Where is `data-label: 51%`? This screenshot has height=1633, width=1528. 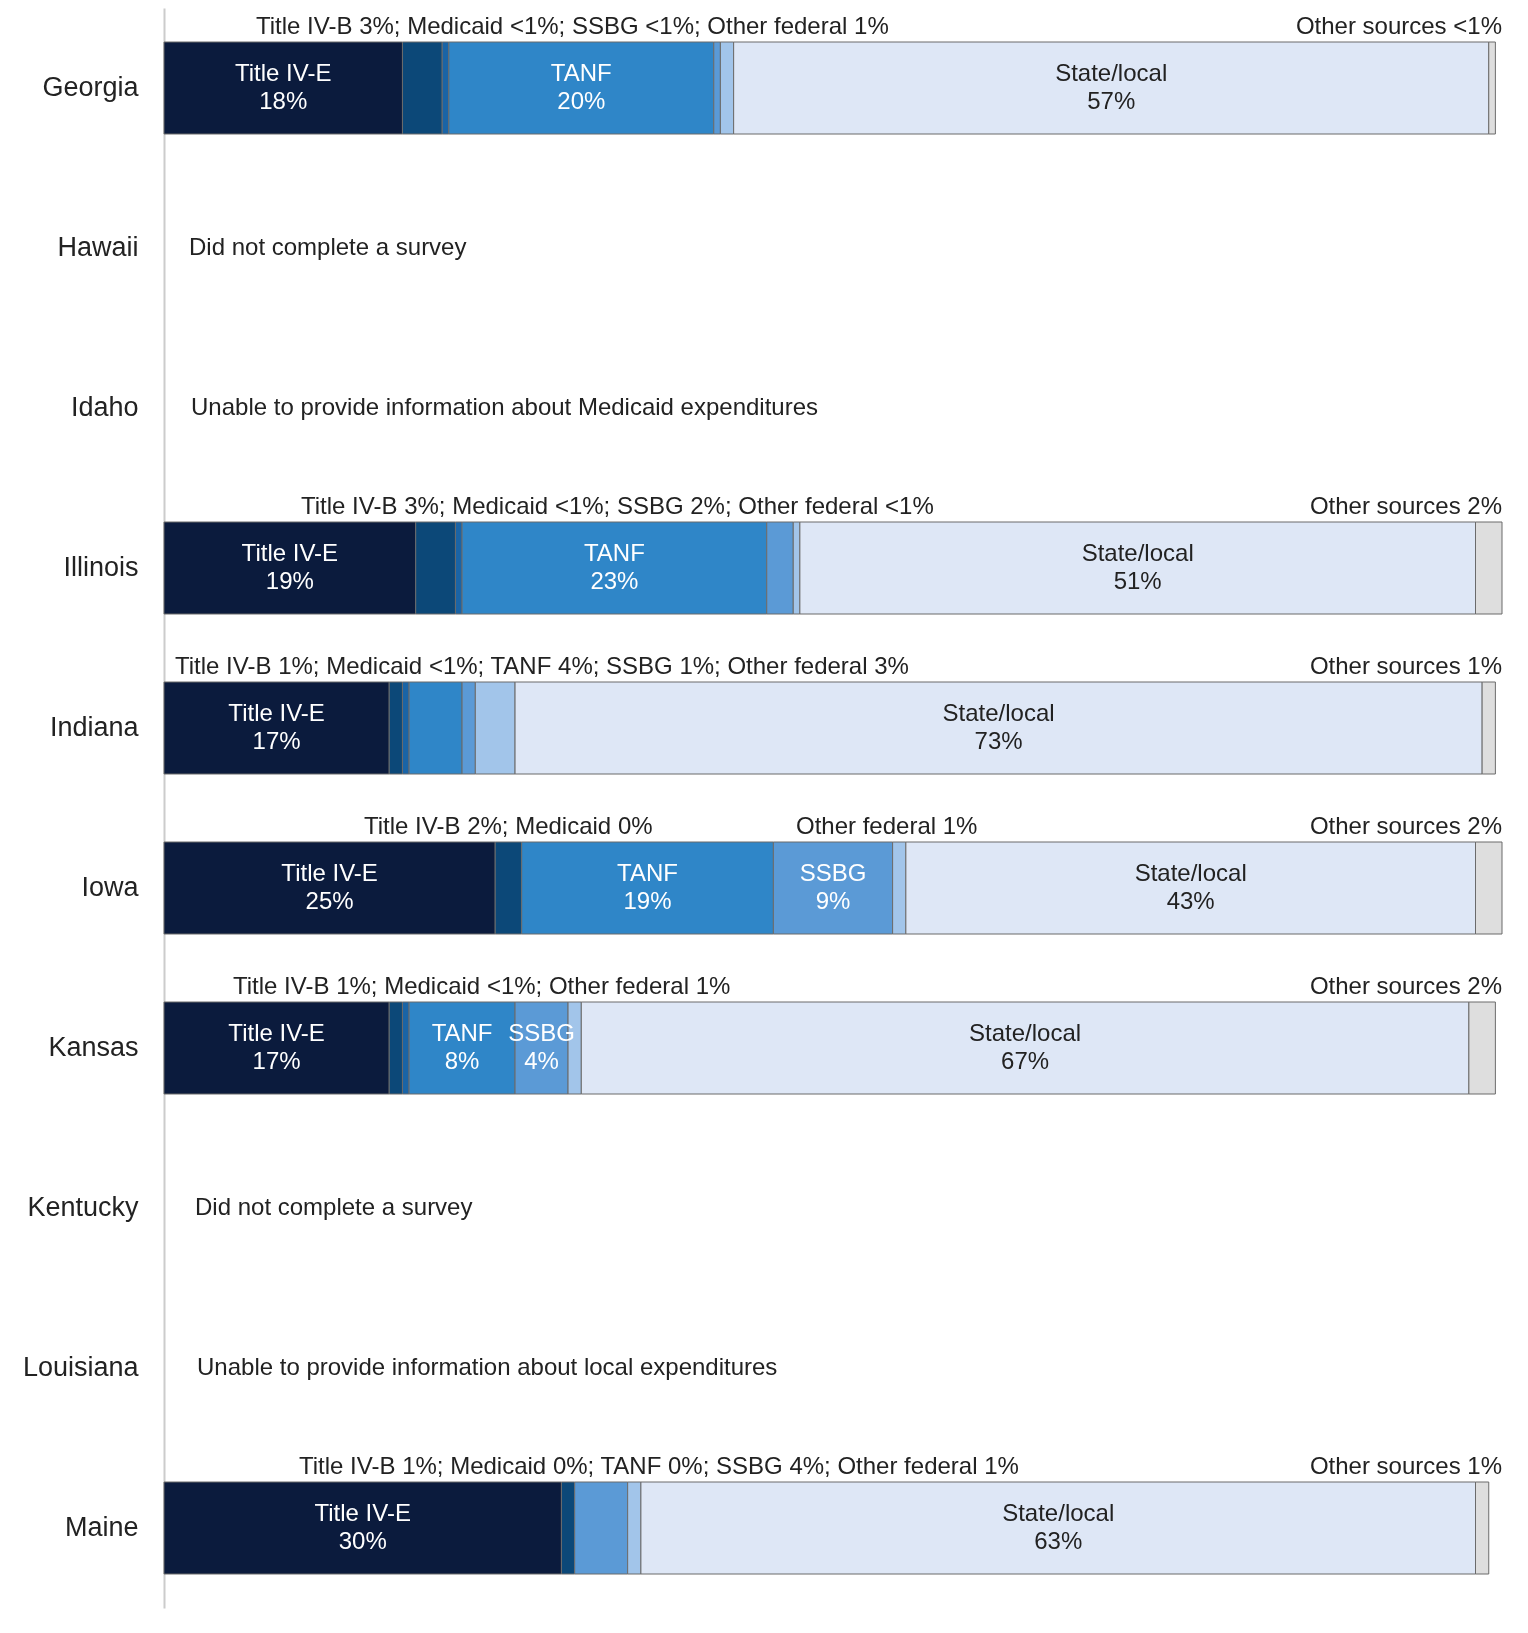 data-label: 51% is located at coordinates (1137, 580).